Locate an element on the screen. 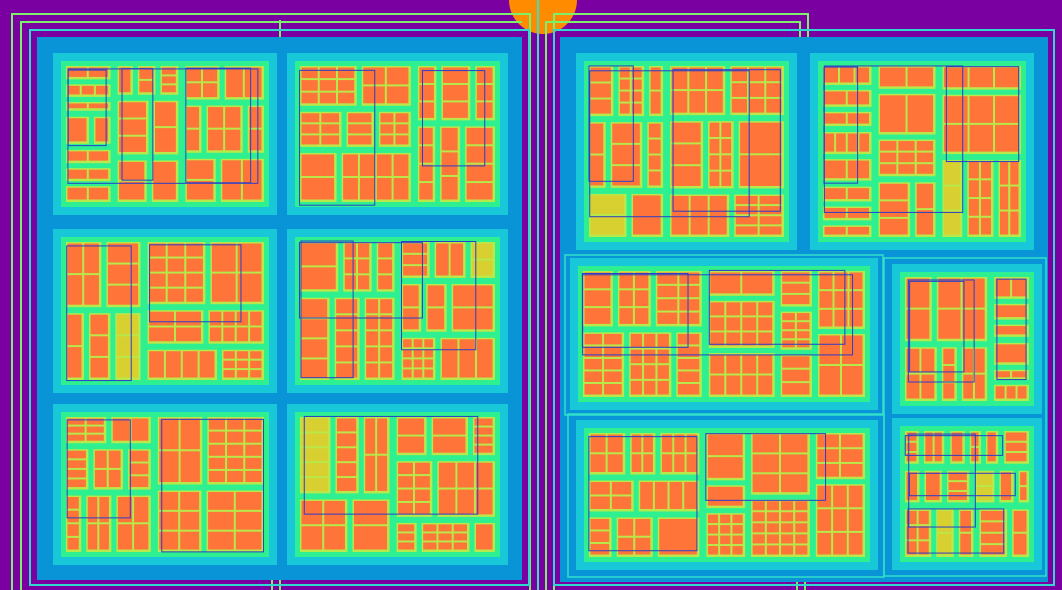 The height and width of the screenshot is (590, 1062). macro is located at coordinates (77, 469).